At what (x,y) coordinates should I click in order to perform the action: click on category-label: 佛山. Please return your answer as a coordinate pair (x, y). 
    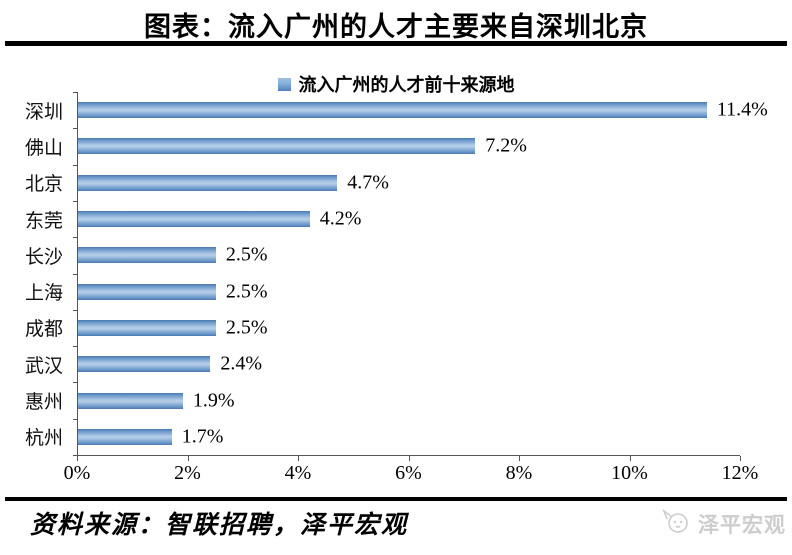
    Looking at the image, I should click on (43, 148).